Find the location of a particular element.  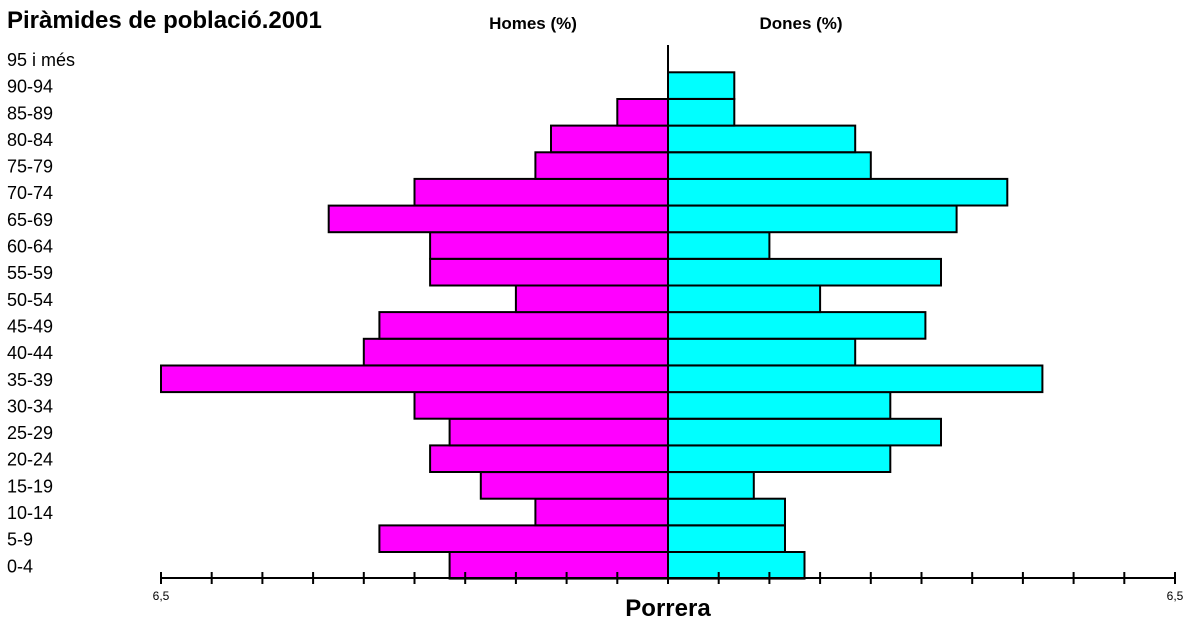

age-group-label: 10-14 is located at coordinates (30, 513).